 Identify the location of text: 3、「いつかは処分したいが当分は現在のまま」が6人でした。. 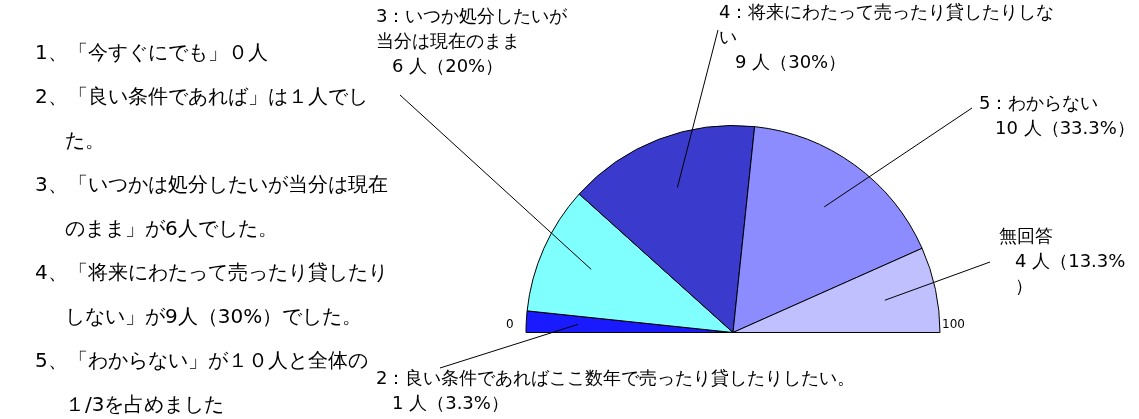
(212, 206).